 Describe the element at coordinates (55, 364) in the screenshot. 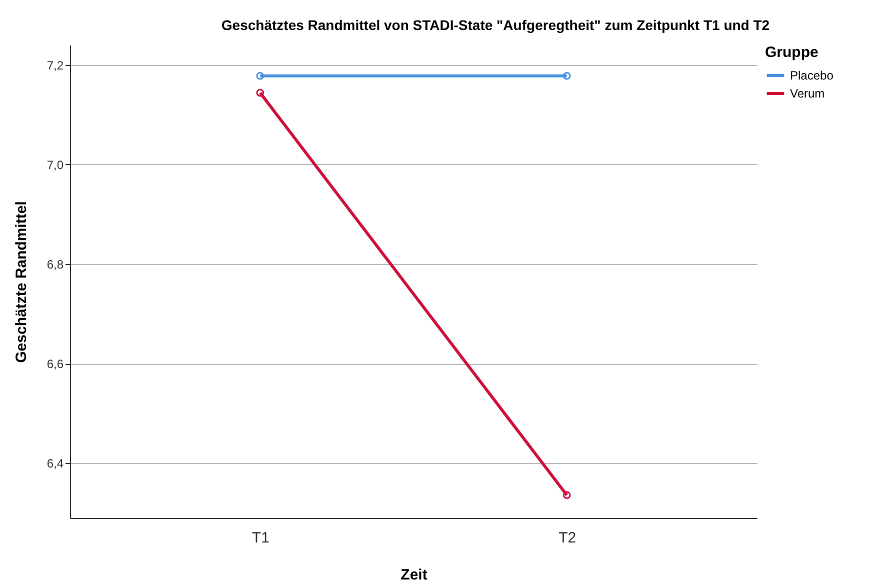

I see `y-tick-label: 6,6` at that location.